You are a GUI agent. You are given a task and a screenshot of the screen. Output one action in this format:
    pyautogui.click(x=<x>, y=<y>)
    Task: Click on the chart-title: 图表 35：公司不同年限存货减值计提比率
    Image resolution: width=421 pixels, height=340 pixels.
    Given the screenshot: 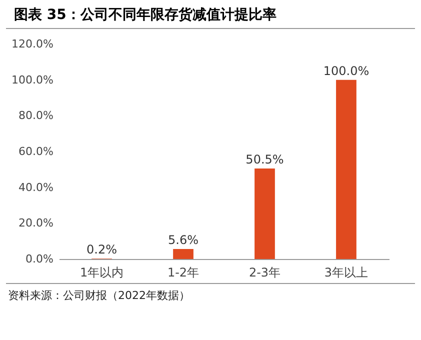 What is the action you would take?
    pyautogui.click(x=210, y=14)
    